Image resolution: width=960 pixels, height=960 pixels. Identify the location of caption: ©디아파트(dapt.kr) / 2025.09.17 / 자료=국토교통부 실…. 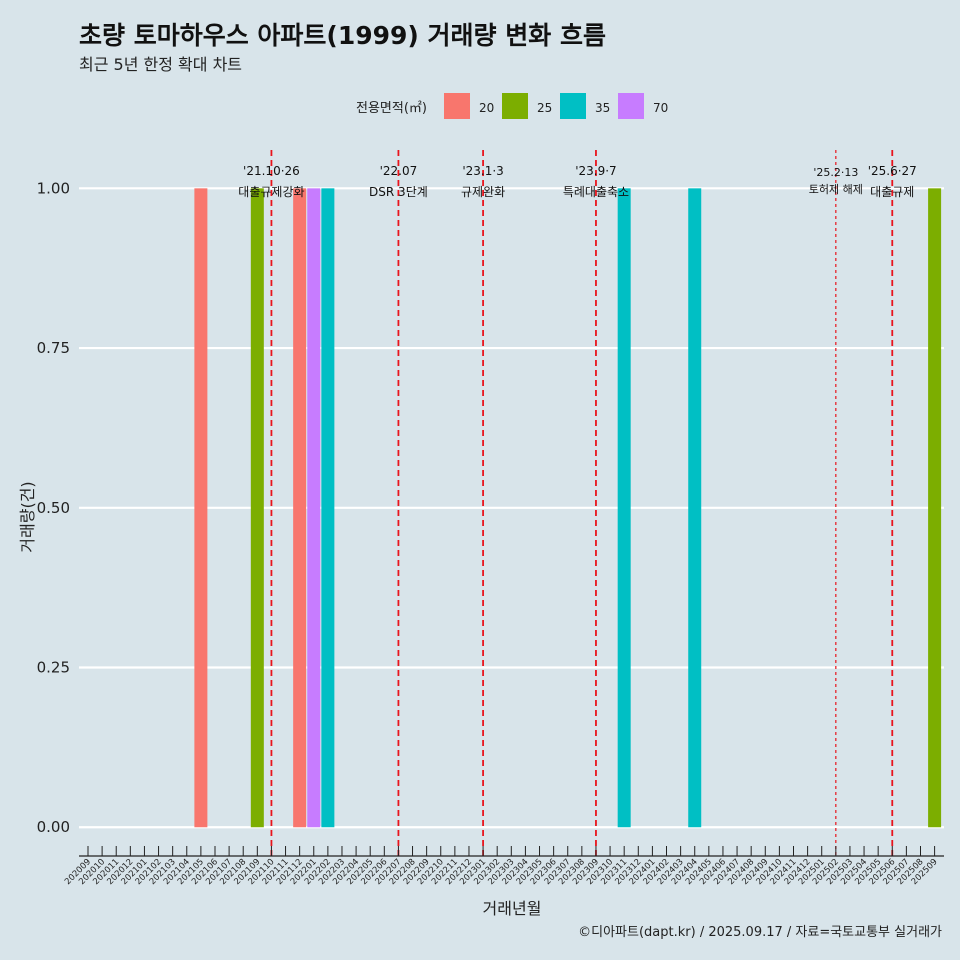
(760, 932).